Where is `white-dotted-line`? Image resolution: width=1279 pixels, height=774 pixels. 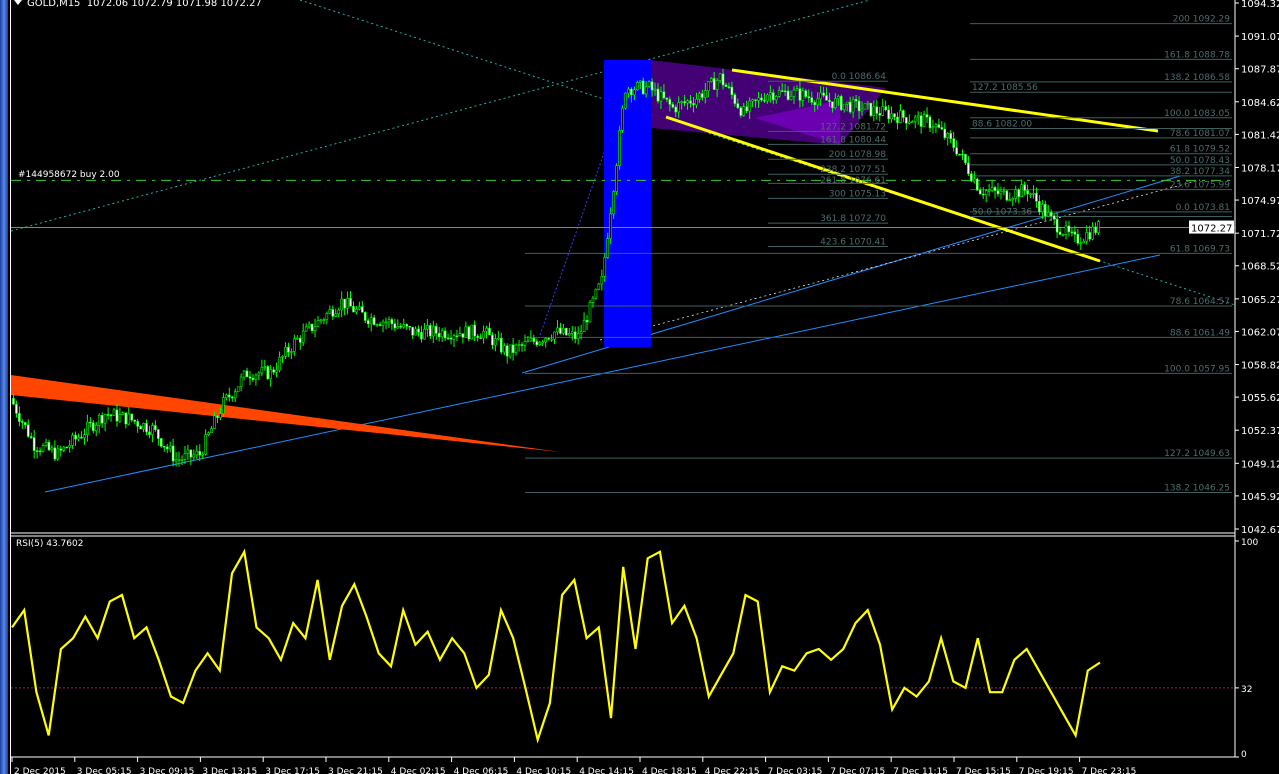
white-dotted-line is located at coordinates (900, 260).